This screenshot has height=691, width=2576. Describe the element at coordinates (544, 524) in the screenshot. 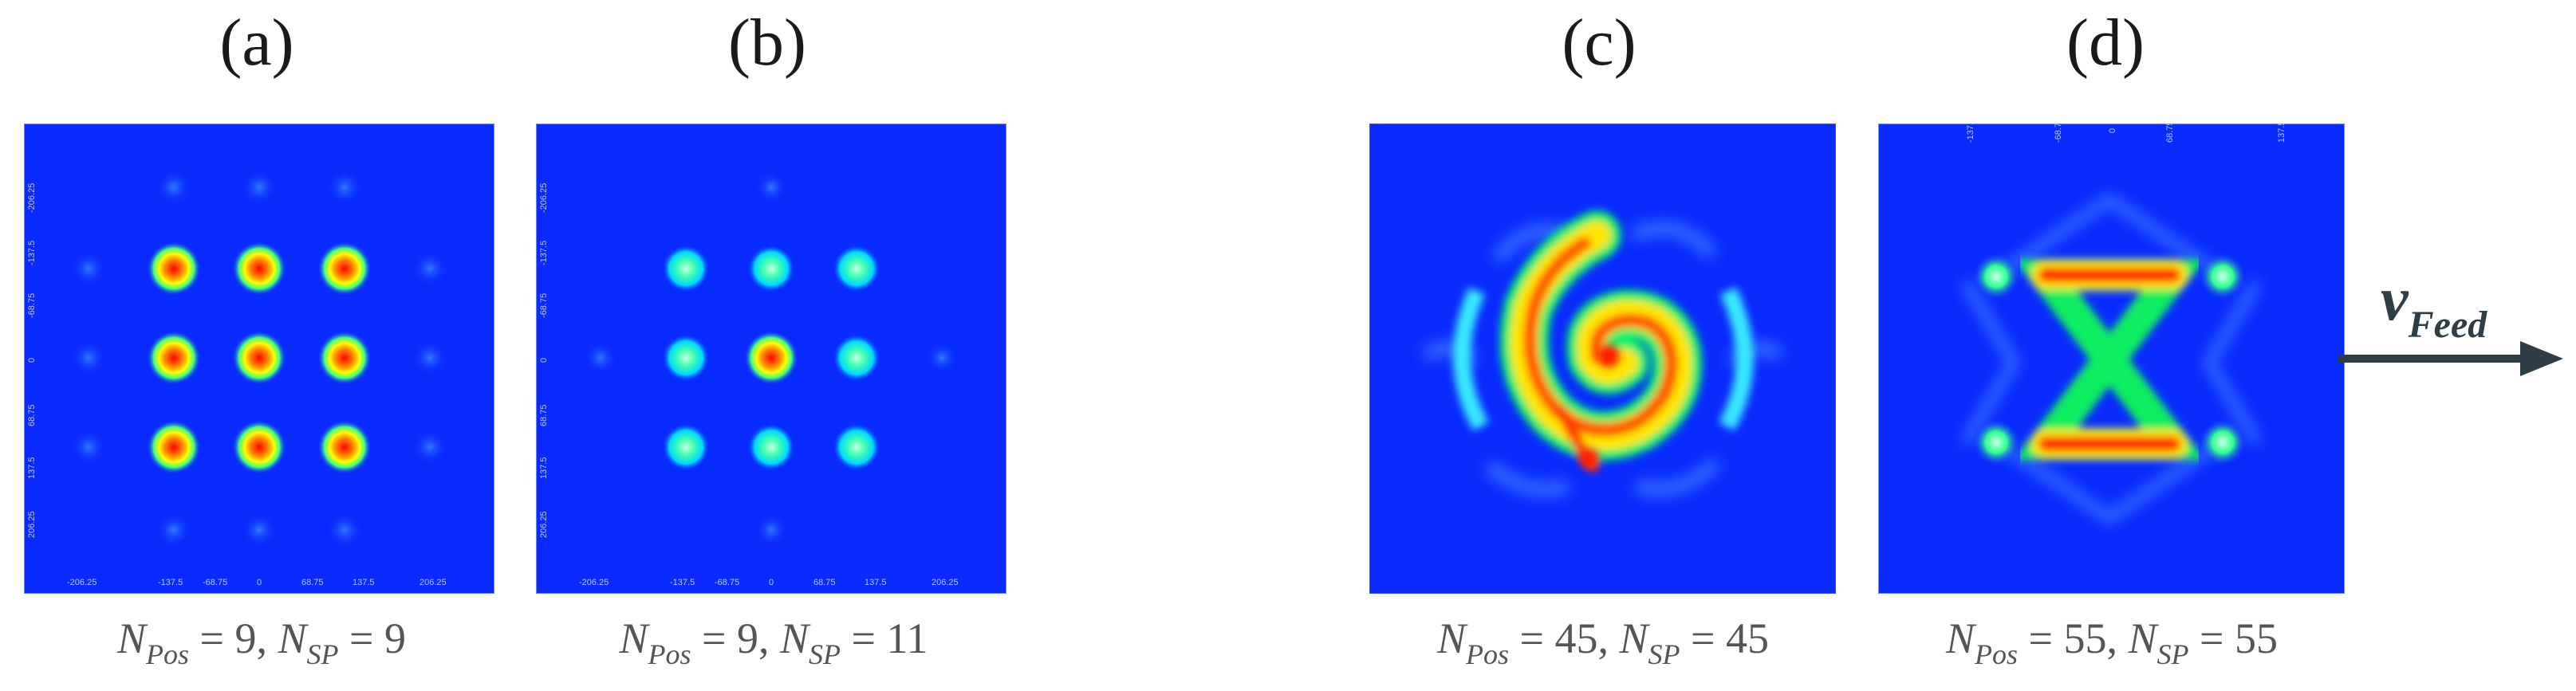

I see `tick-y-b-6: 206.25` at that location.